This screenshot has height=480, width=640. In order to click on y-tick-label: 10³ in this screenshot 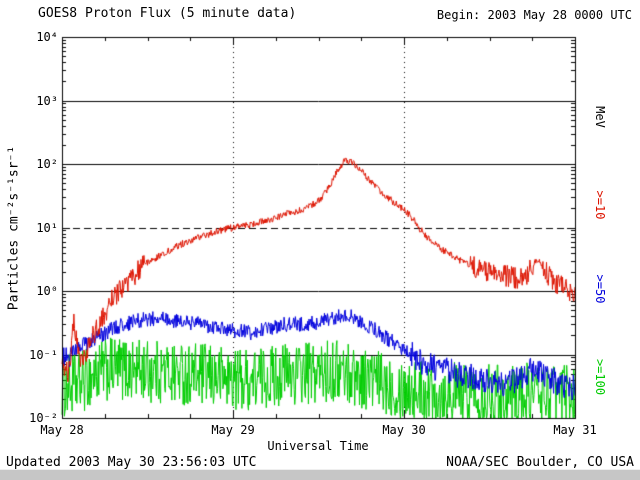, I will do `click(47, 100)`.